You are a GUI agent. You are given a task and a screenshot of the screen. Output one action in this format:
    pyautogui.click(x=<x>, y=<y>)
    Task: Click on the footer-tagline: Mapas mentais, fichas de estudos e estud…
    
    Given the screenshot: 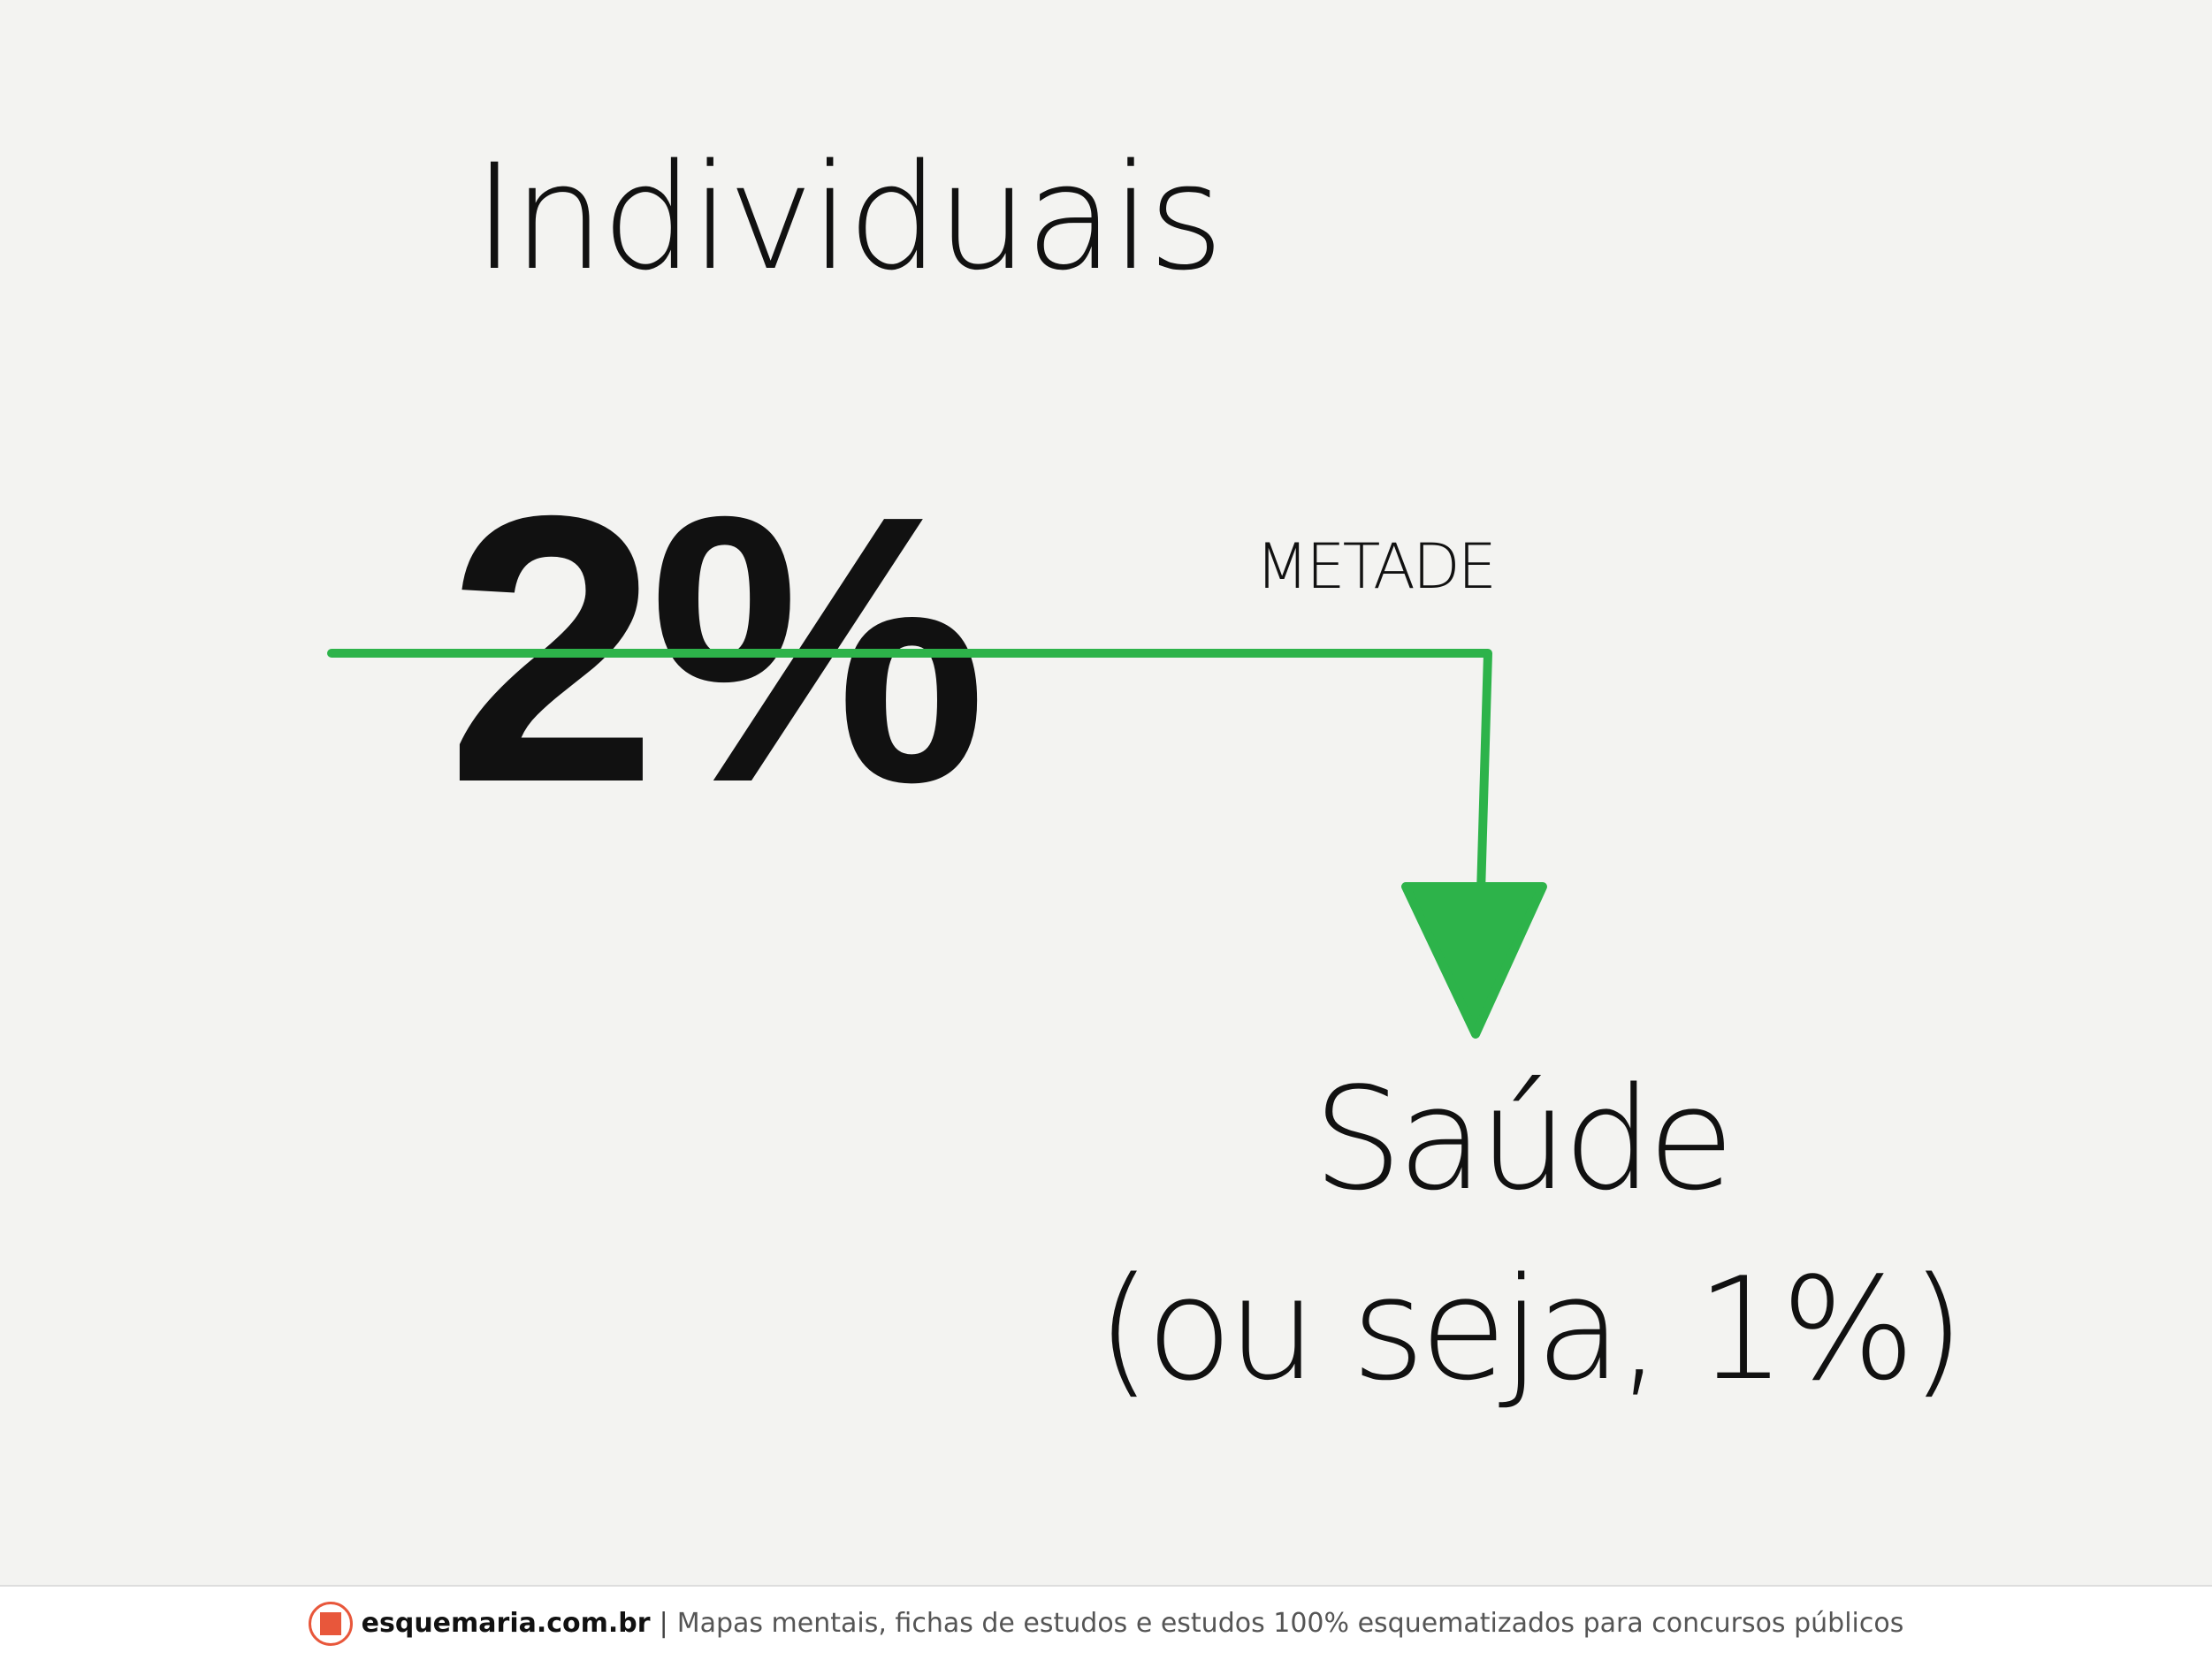 What is the action you would take?
    pyautogui.click(x=1290, y=1623)
    